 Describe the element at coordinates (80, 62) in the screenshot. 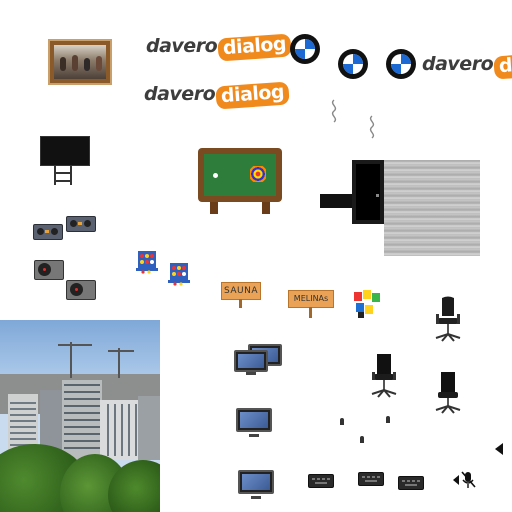

I see `framed-photo-icon` at that location.